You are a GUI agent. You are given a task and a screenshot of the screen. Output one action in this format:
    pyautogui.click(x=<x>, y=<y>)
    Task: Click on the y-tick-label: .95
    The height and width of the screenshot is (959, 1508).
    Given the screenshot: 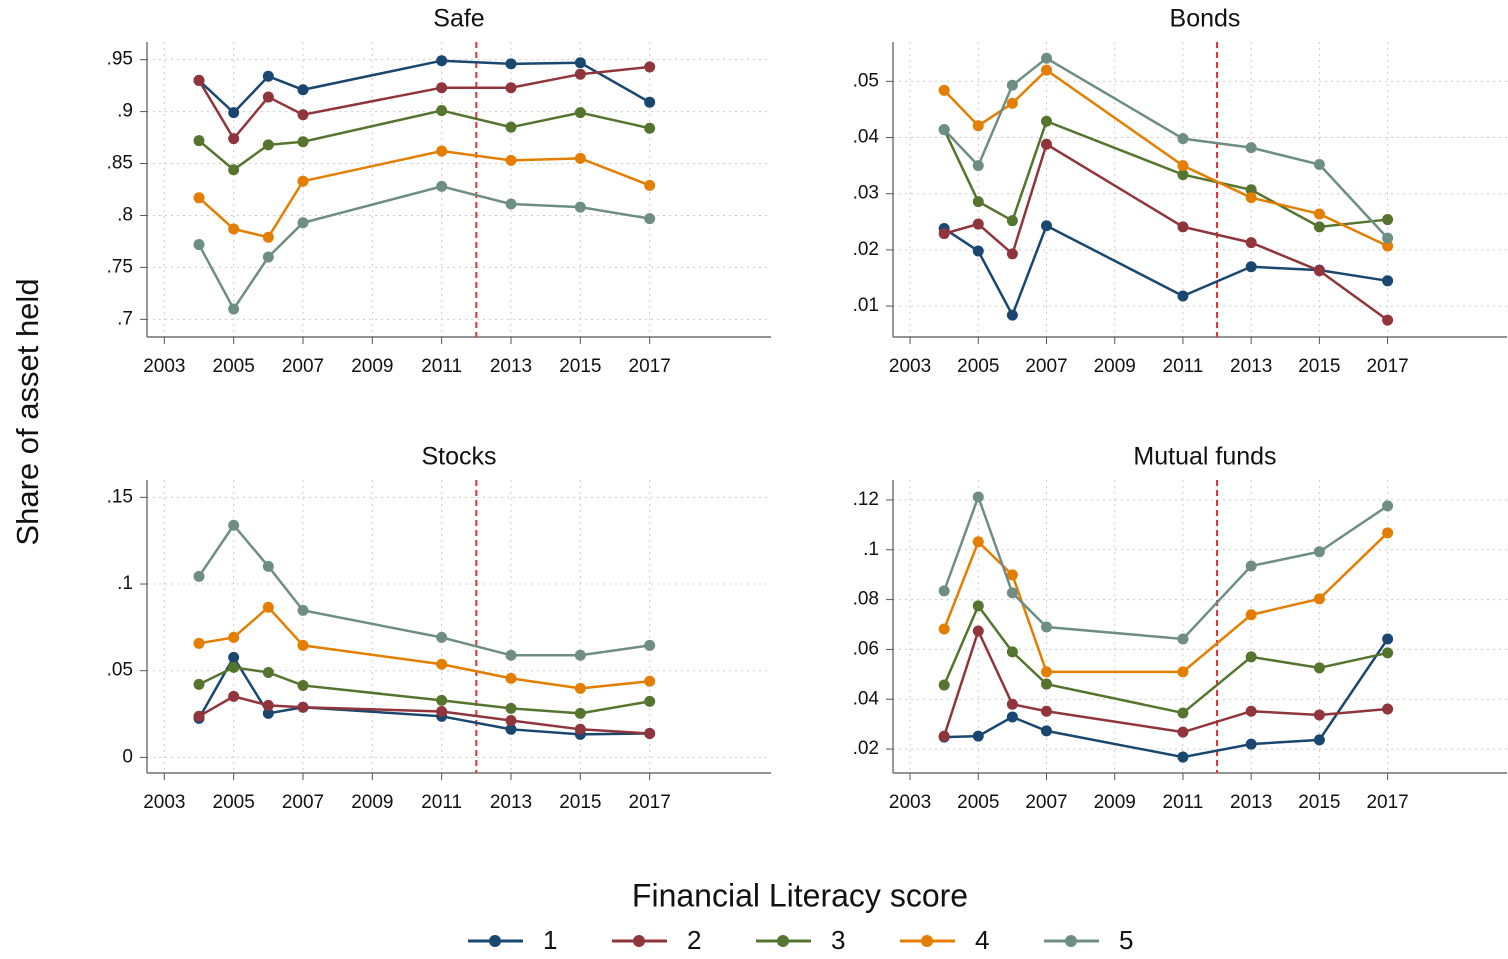 What is the action you would take?
    pyautogui.click(x=120, y=59)
    